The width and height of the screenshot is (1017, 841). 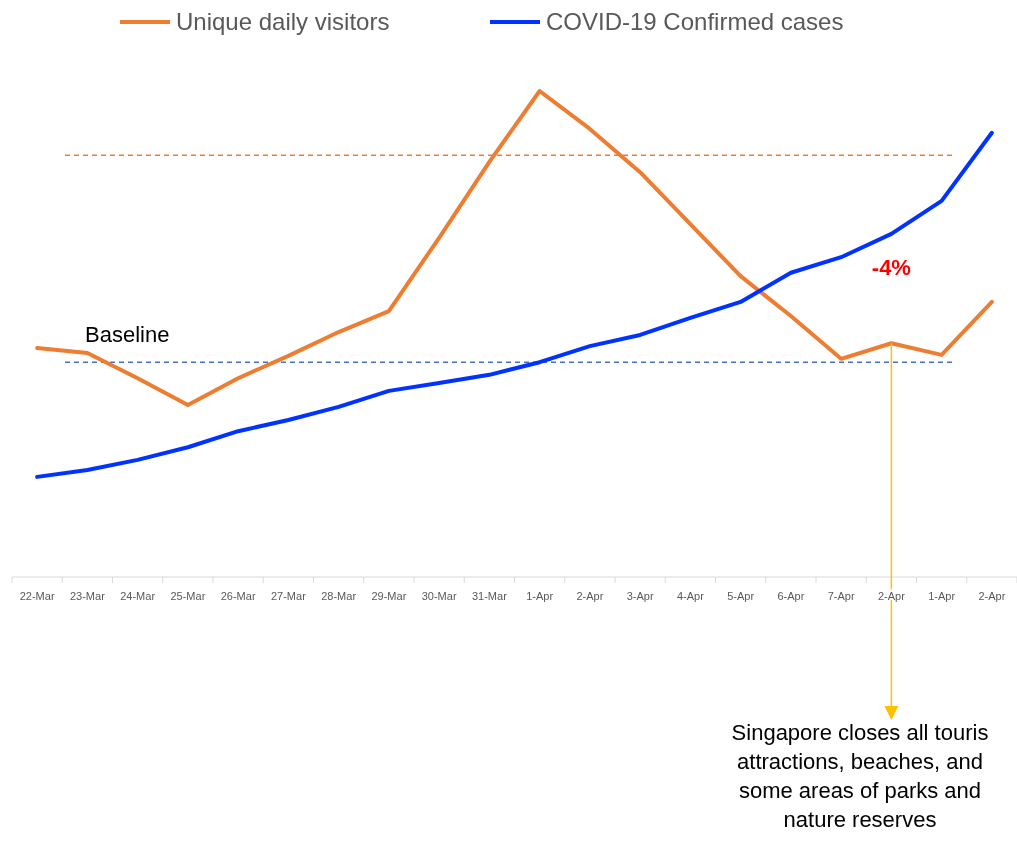 I want to click on x-tick-label: 31-Mar, so click(x=489, y=596).